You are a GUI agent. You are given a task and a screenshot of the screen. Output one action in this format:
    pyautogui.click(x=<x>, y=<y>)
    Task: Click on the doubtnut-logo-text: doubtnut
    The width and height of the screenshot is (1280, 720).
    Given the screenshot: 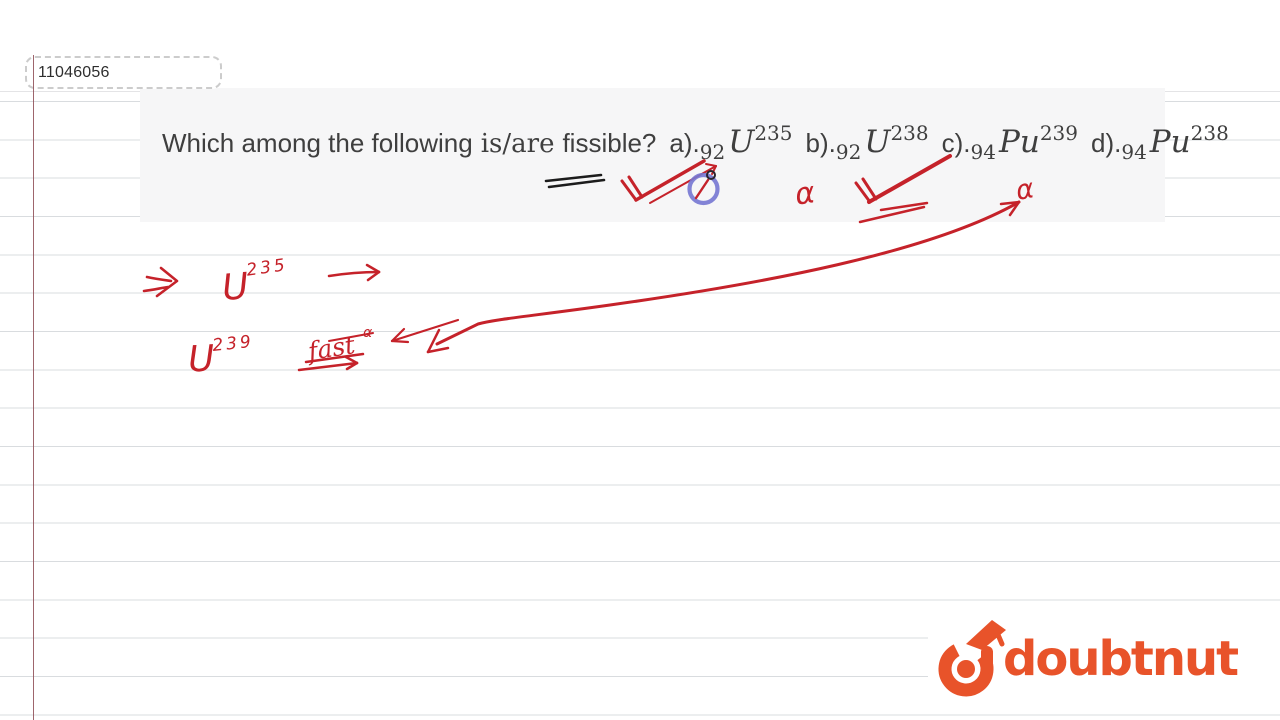 What is the action you would take?
    pyautogui.click(x=1121, y=659)
    